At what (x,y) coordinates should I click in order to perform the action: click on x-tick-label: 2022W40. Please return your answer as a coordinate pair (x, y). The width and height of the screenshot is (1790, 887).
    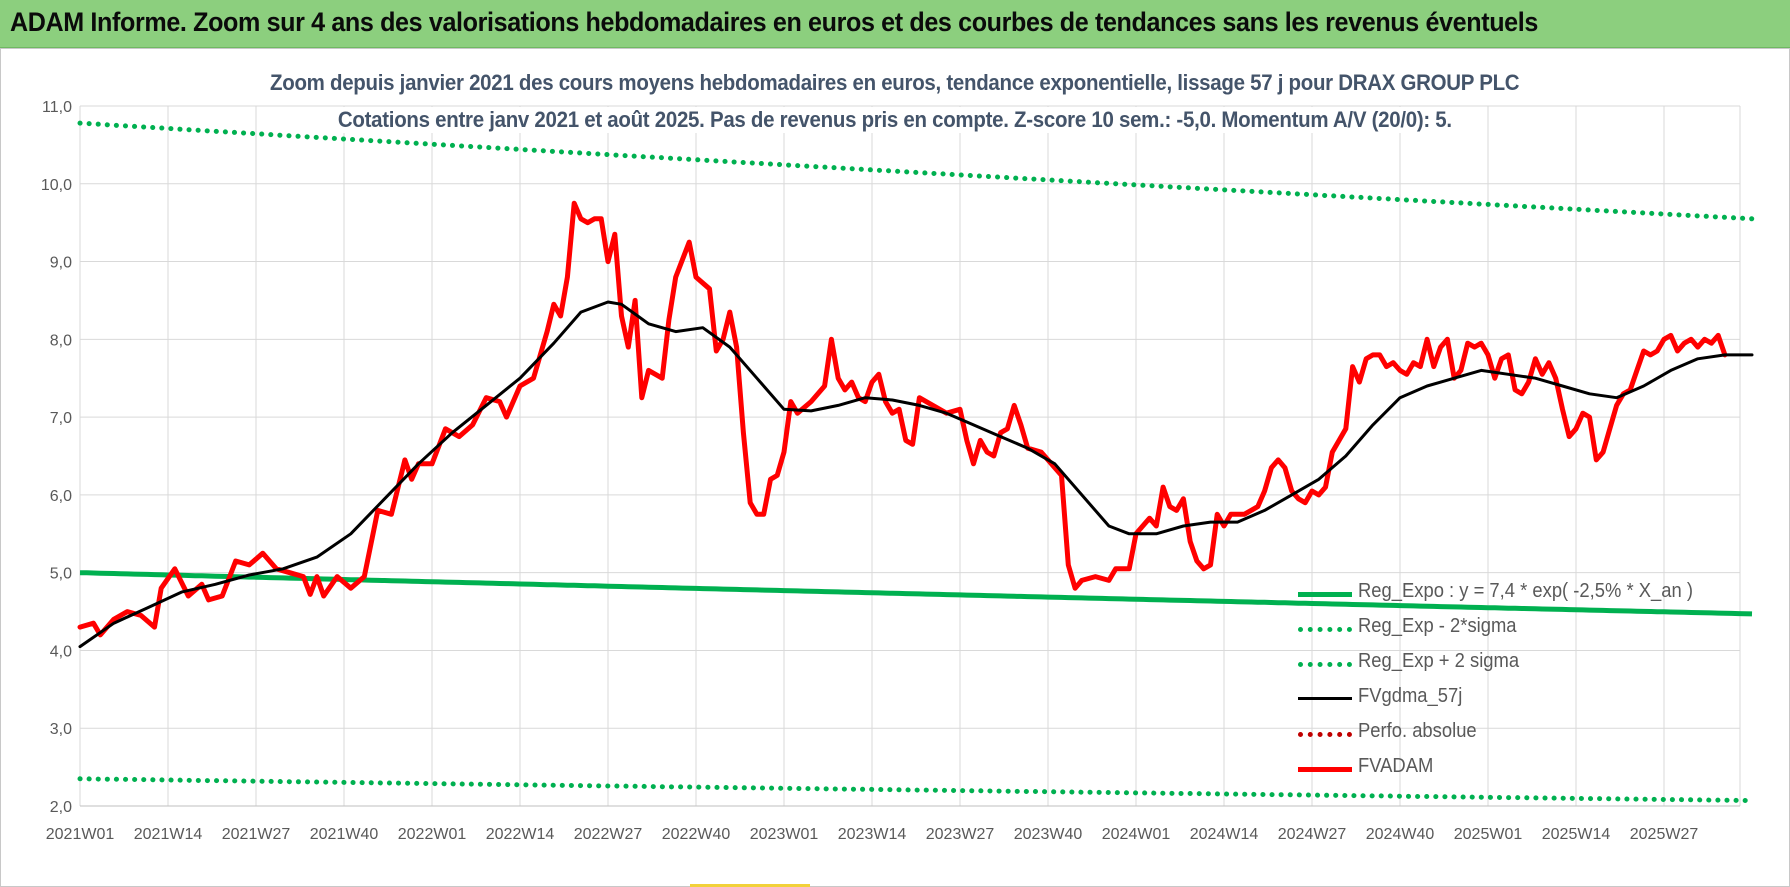
    Looking at the image, I should click on (696, 834).